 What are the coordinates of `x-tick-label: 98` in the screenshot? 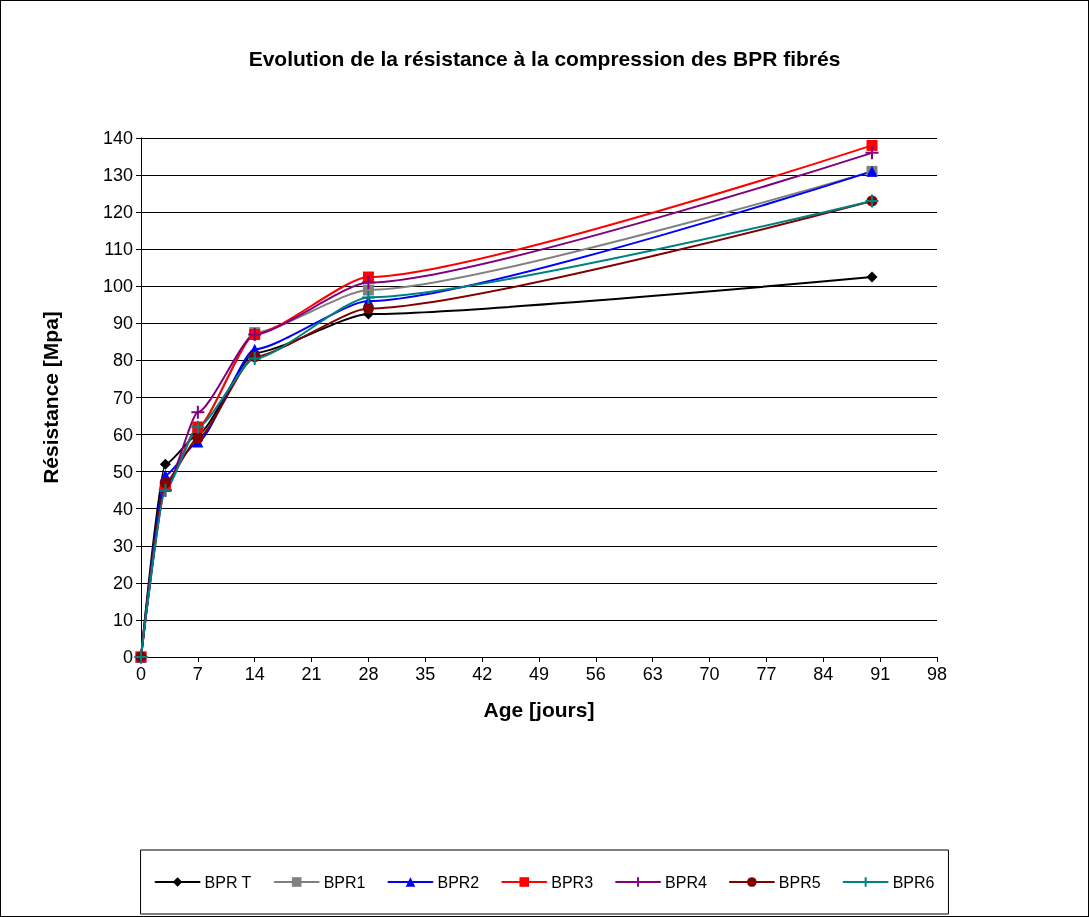 It's located at (937, 674).